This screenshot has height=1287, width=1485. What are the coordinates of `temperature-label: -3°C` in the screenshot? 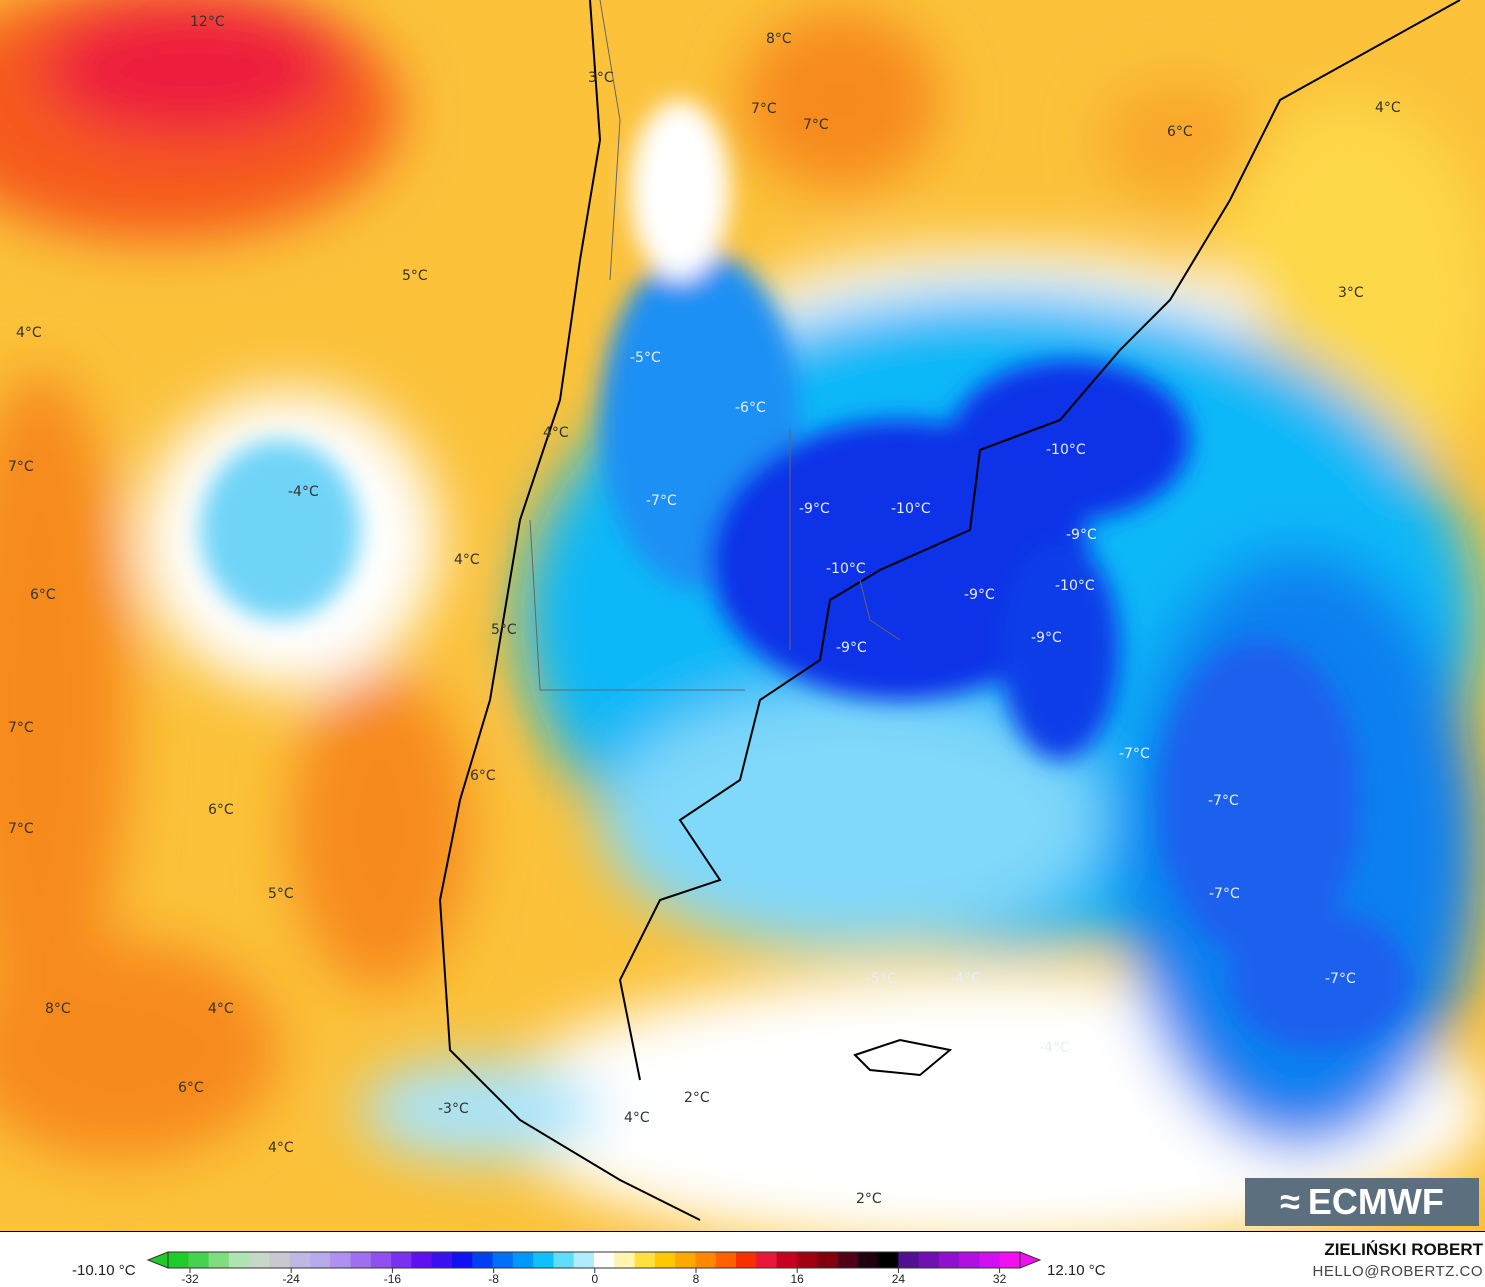 It's located at (453, 1109).